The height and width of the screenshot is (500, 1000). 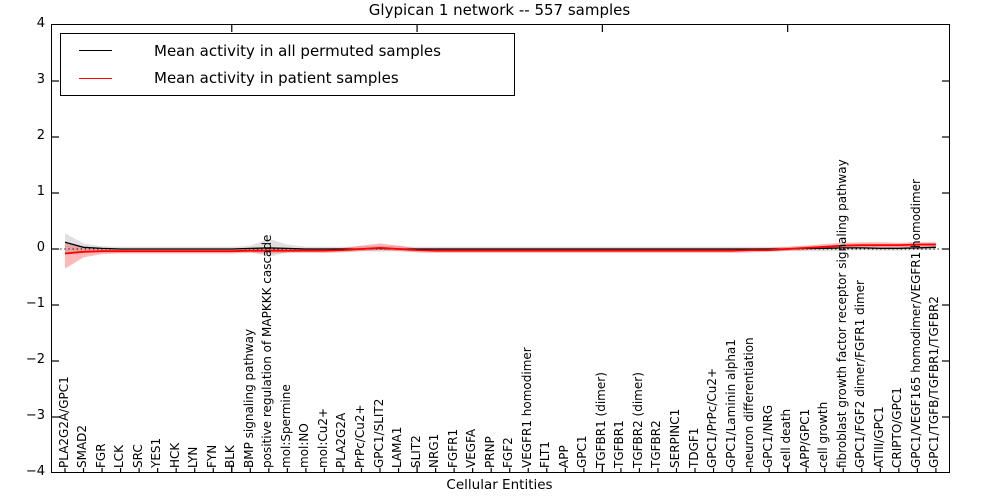 I want to click on x-tick-label: GPC1, so click(x=582, y=451).